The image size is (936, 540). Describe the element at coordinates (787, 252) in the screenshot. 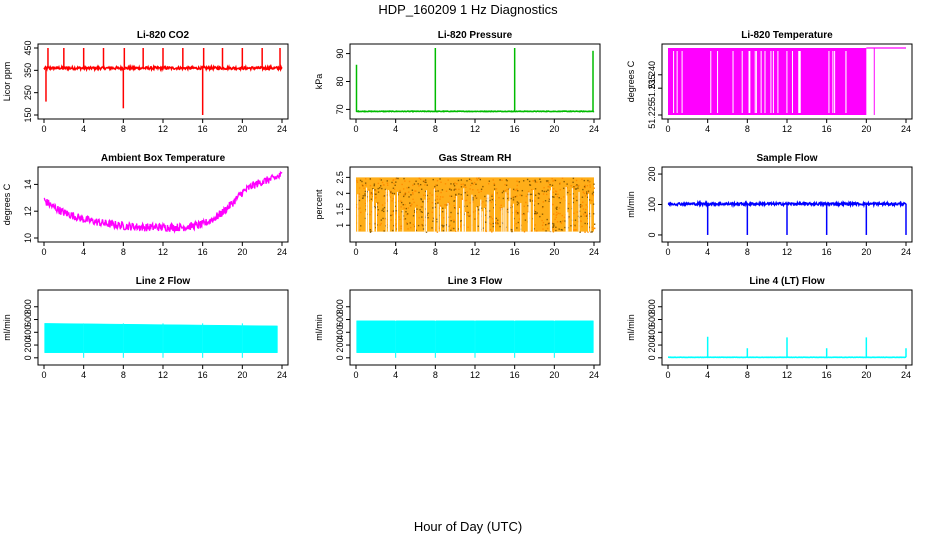

I see `x-tick-label: 12` at that location.